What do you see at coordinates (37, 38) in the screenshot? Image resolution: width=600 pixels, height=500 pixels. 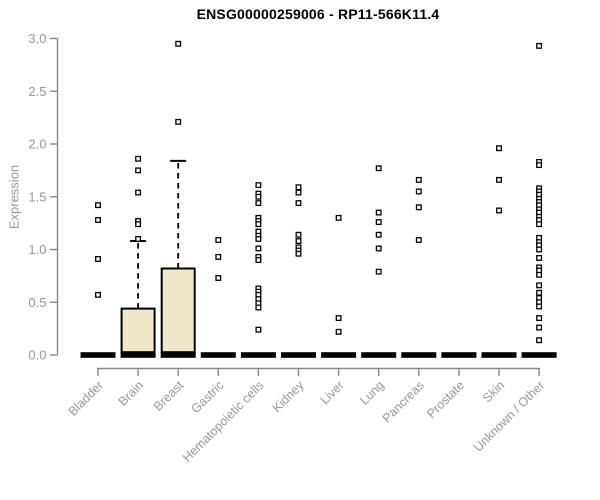 I see `y-tick-label: 3.0` at bounding box center [37, 38].